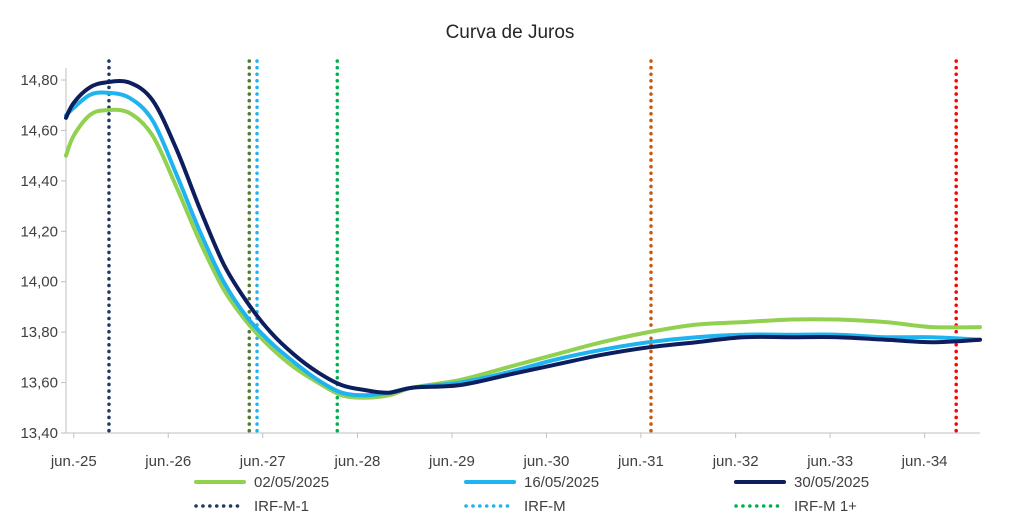 Image resolution: width=1024 pixels, height=523 pixels. I want to click on y-tick-label: 14,80, so click(39, 80).